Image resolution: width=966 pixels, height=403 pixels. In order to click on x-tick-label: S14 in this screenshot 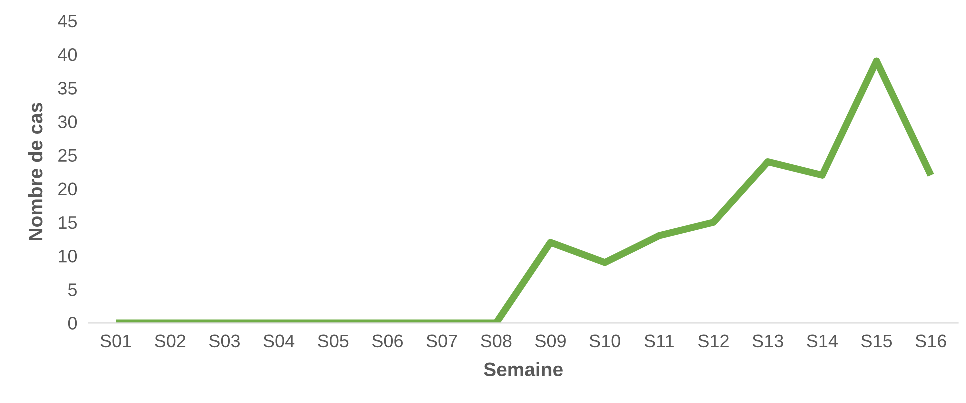, I will do `click(822, 341)`.